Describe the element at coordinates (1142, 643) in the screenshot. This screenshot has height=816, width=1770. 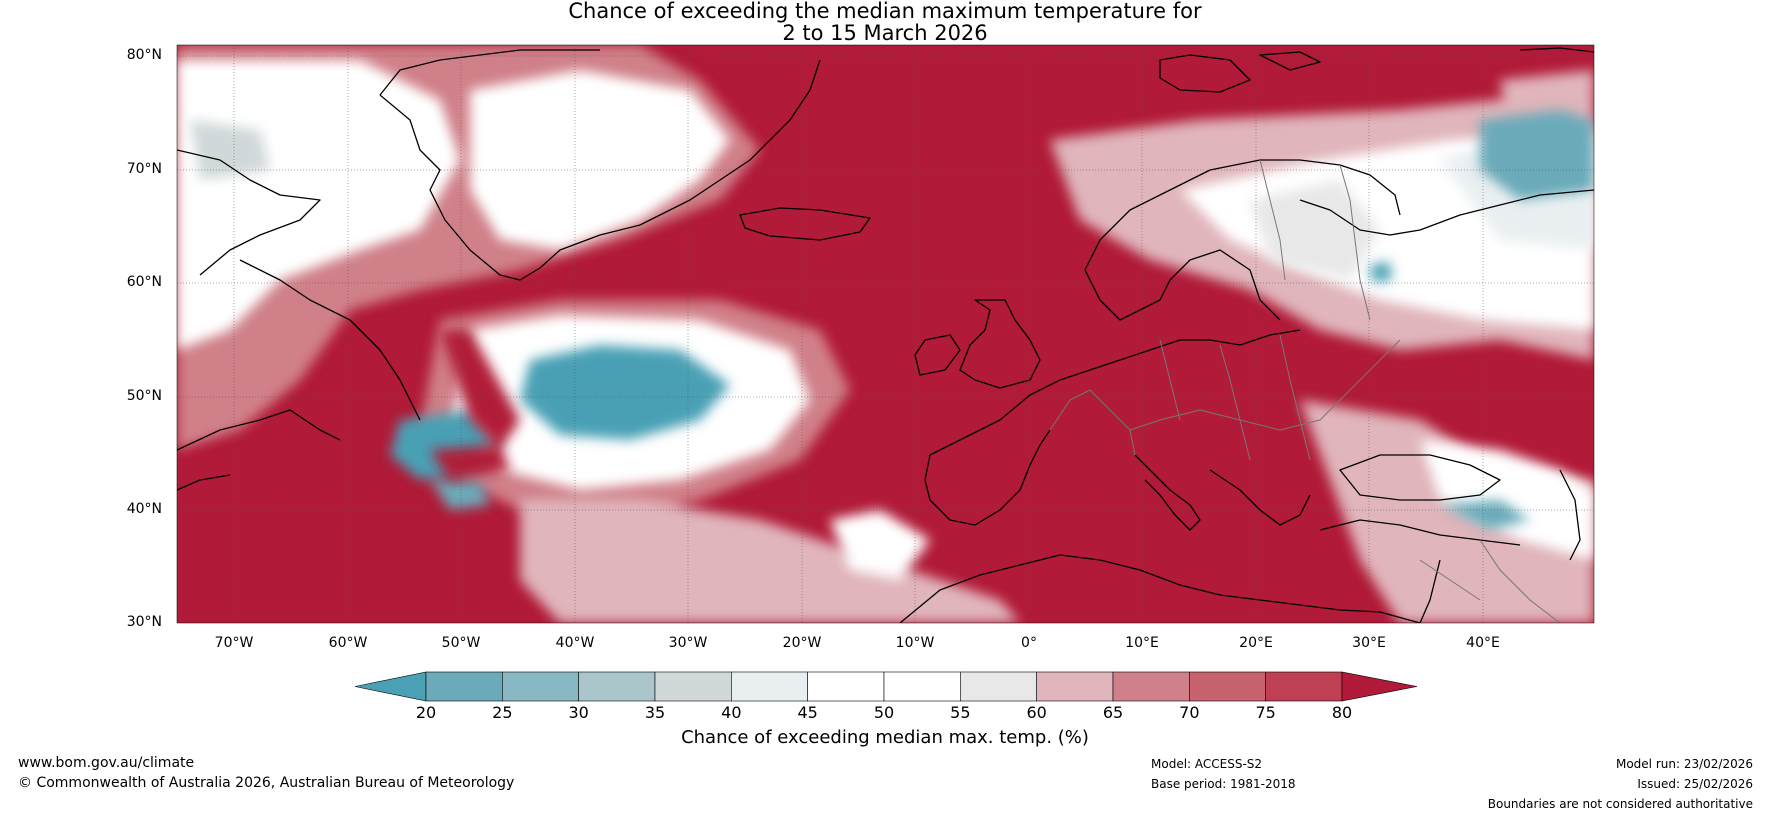
I see `lon-label-10e: 10°E` at that location.